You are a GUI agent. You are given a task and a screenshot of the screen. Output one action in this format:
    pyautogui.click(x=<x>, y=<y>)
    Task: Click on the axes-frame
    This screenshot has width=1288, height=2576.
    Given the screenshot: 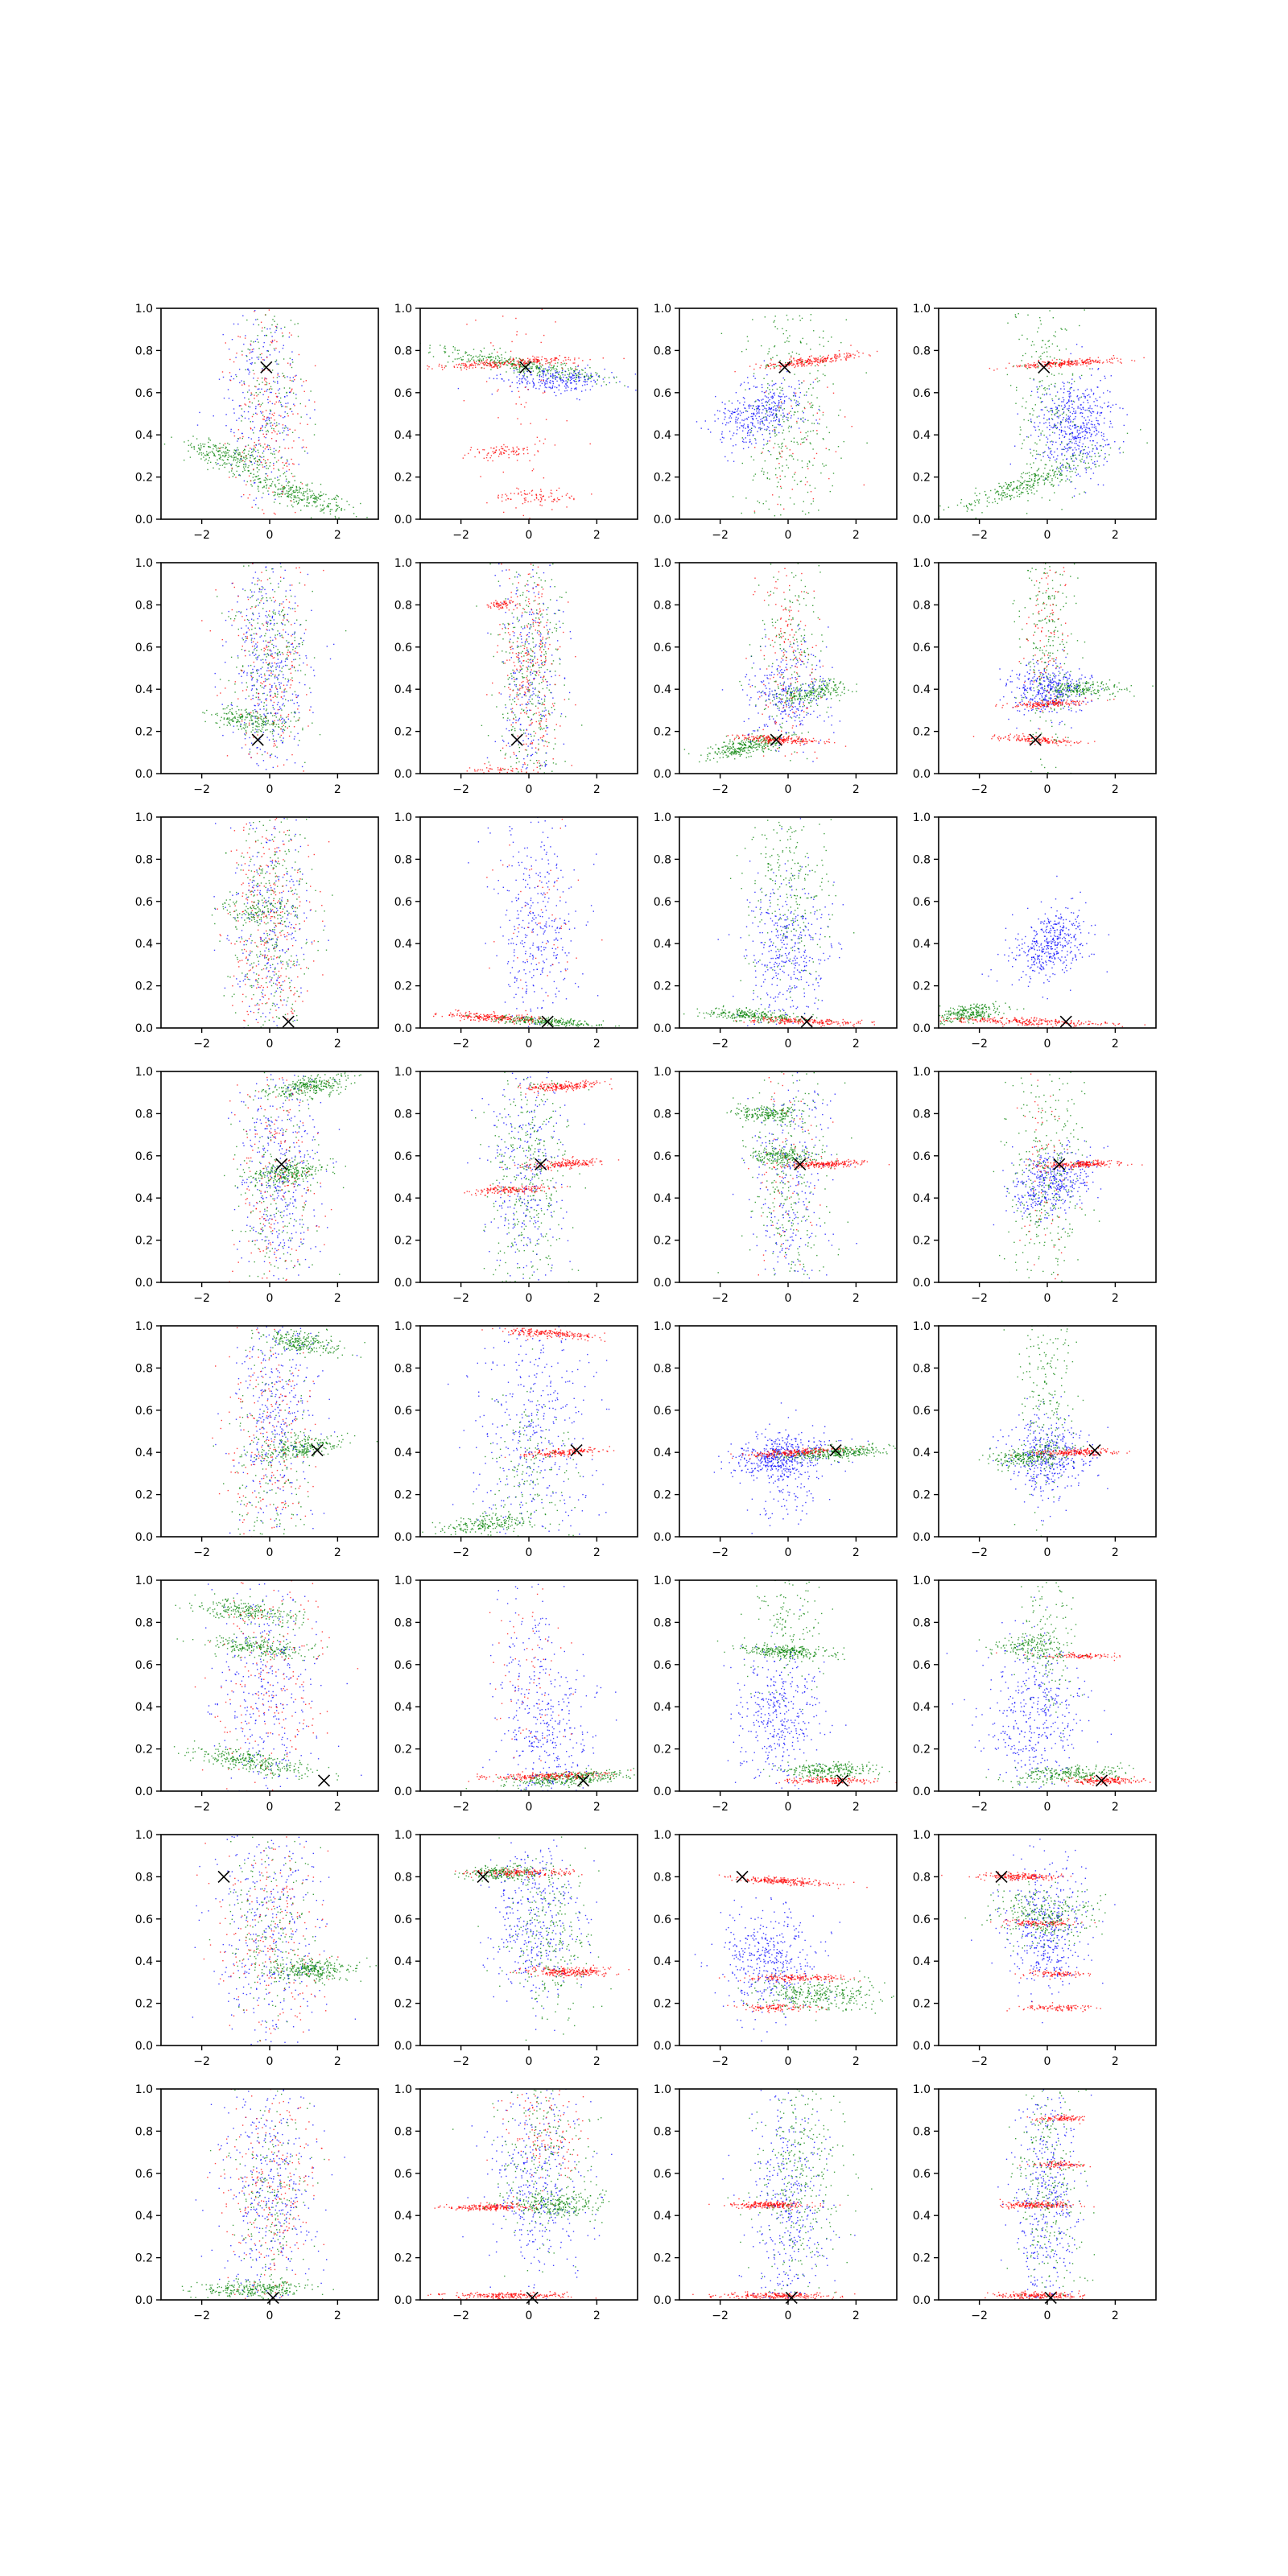 What is the action you would take?
    pyautogui.click(x=528, y=414)
    